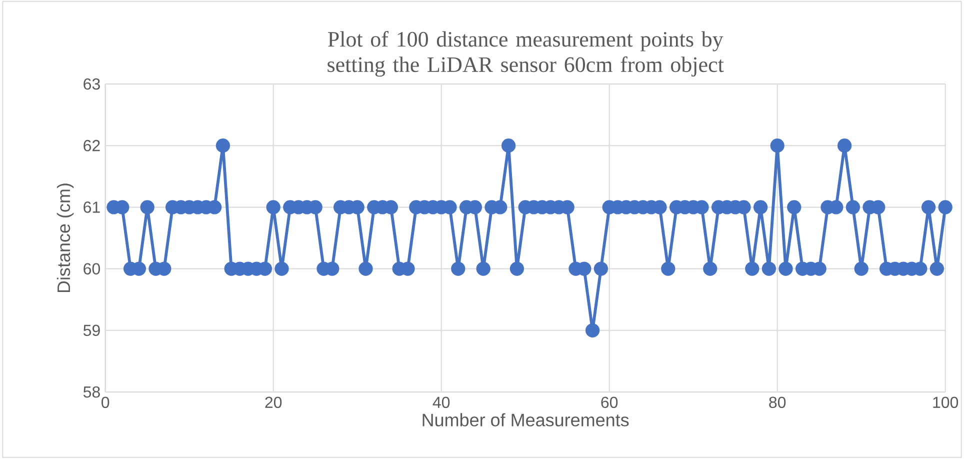  What do you see at coordinates (92, 269) in the screenshot?
I see `y-tick-label: 60` at bounding box center [92, 269].